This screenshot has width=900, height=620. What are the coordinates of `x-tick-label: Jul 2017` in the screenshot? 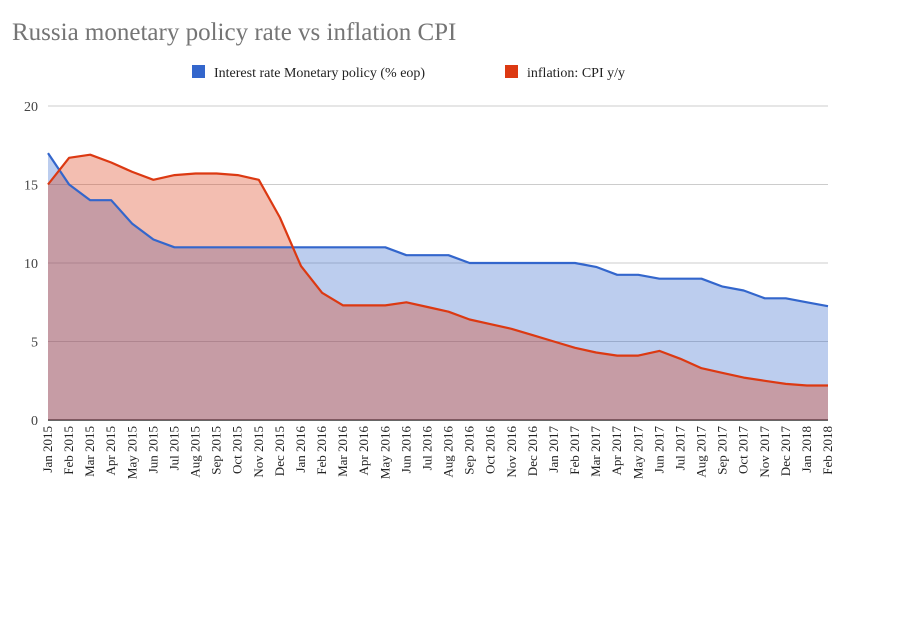 It's located at (679, 448).